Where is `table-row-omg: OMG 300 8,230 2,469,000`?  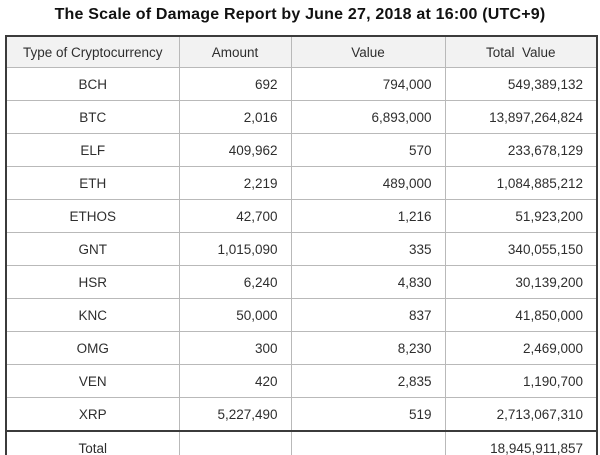 table-row-omg: OMG 300 8,230 2,469,000 is located at coordinates (301, 348).